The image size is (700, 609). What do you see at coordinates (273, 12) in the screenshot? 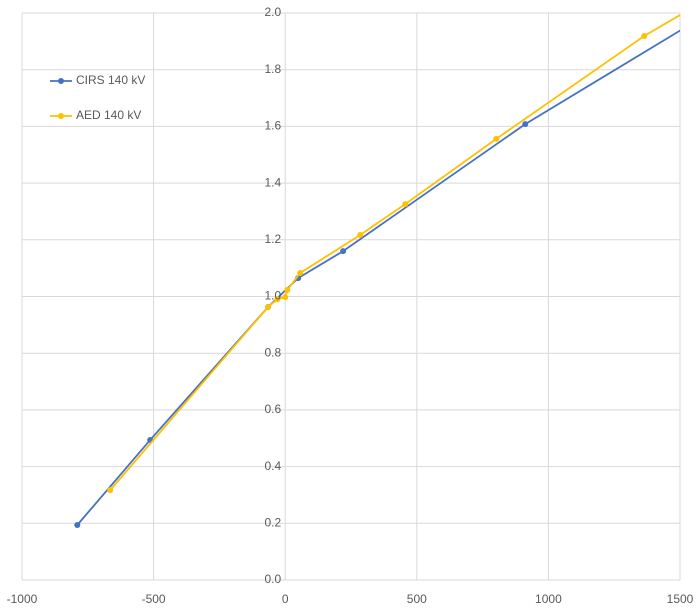
I see `y-tick-label: 2.0` at bounding box center [273, 12].